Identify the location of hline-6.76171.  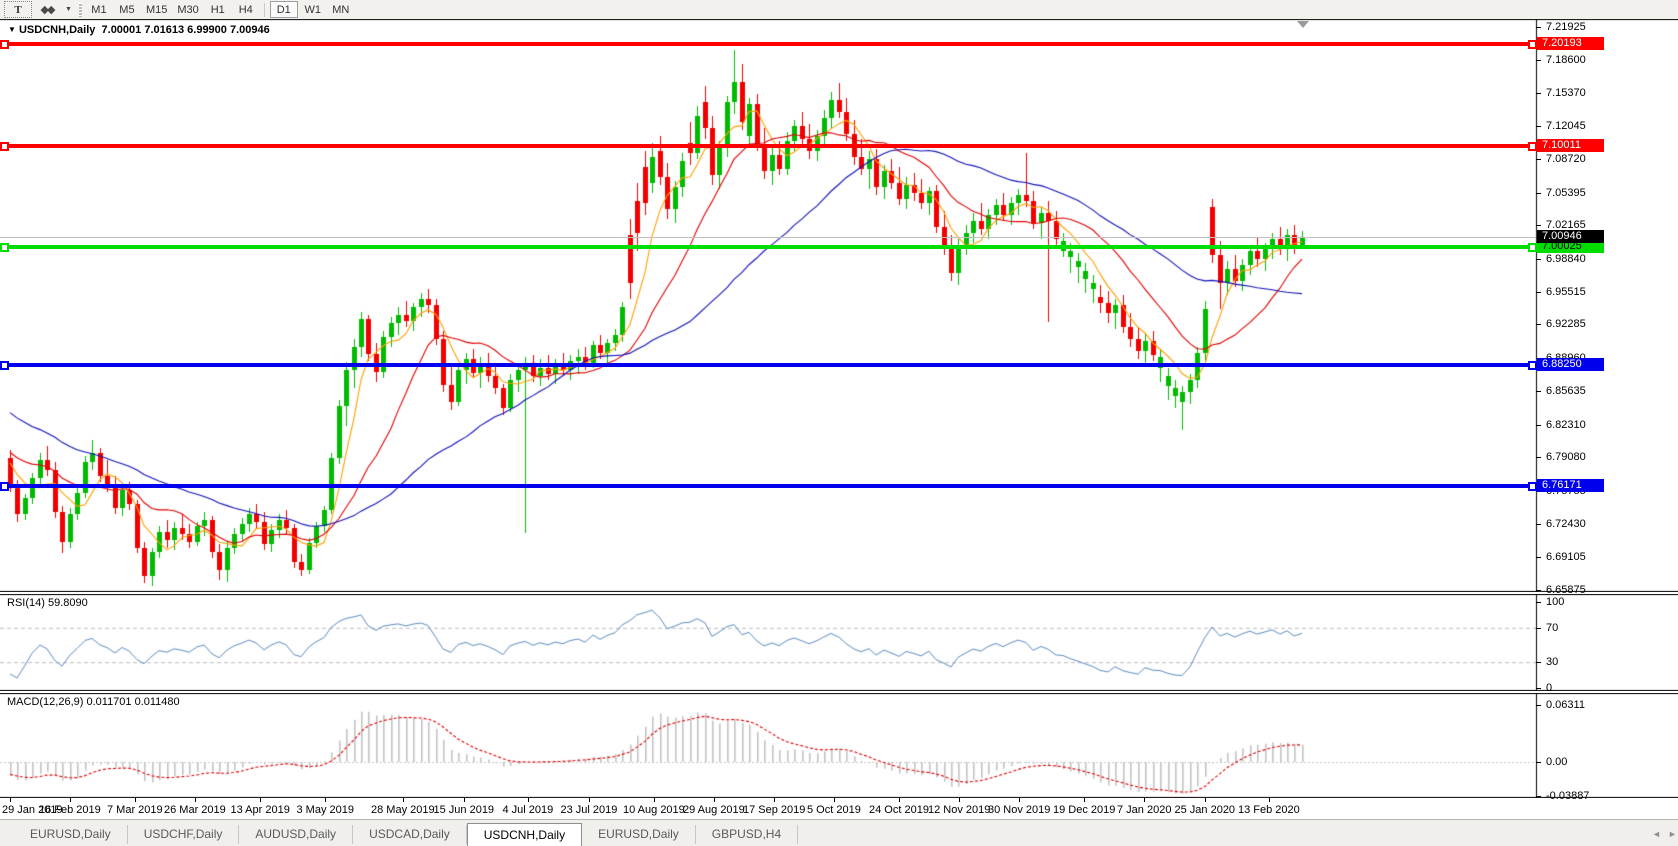
(768, 486).